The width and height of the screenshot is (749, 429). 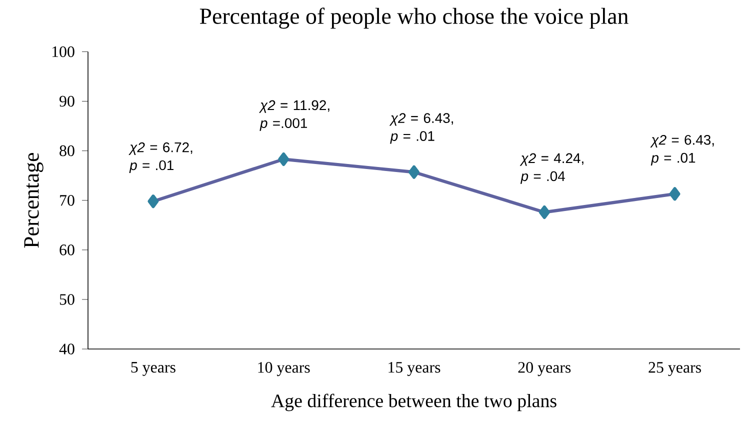 I want to click on x-tick-label: 20 years, so click(x=544, y=369).